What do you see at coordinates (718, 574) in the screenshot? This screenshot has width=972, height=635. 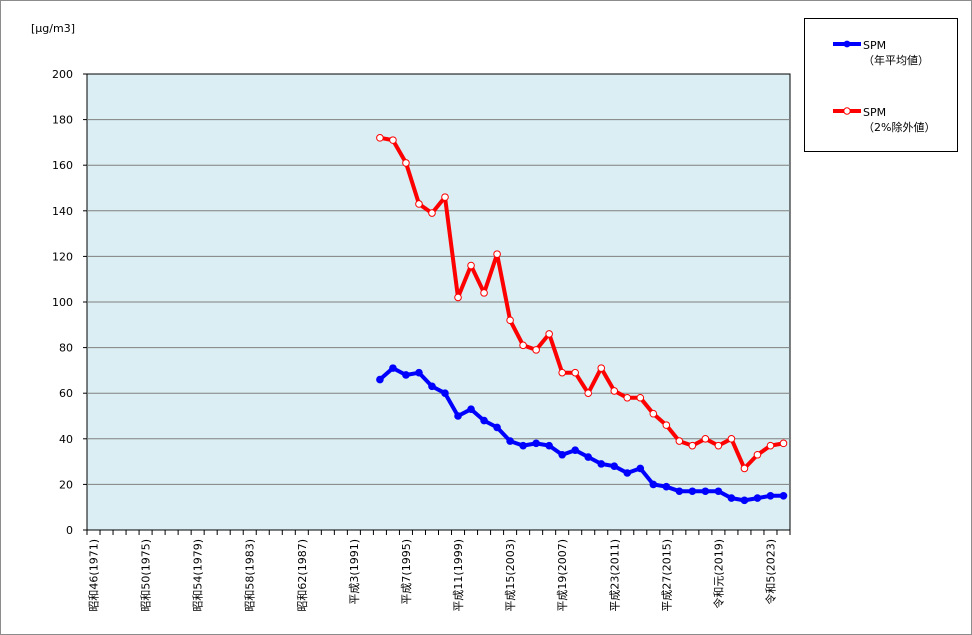 I see `x-tick-label: 令和元(2019)` at bounding box center [718, 574].